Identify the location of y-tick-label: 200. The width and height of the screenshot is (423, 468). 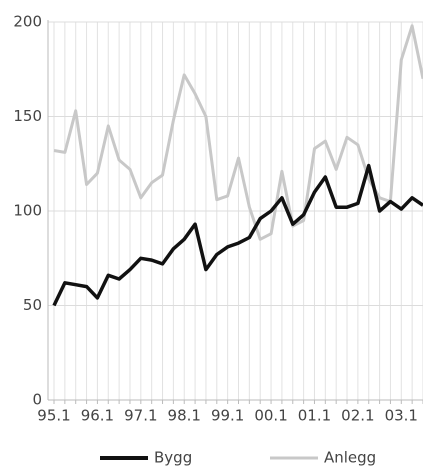
(27, 22).